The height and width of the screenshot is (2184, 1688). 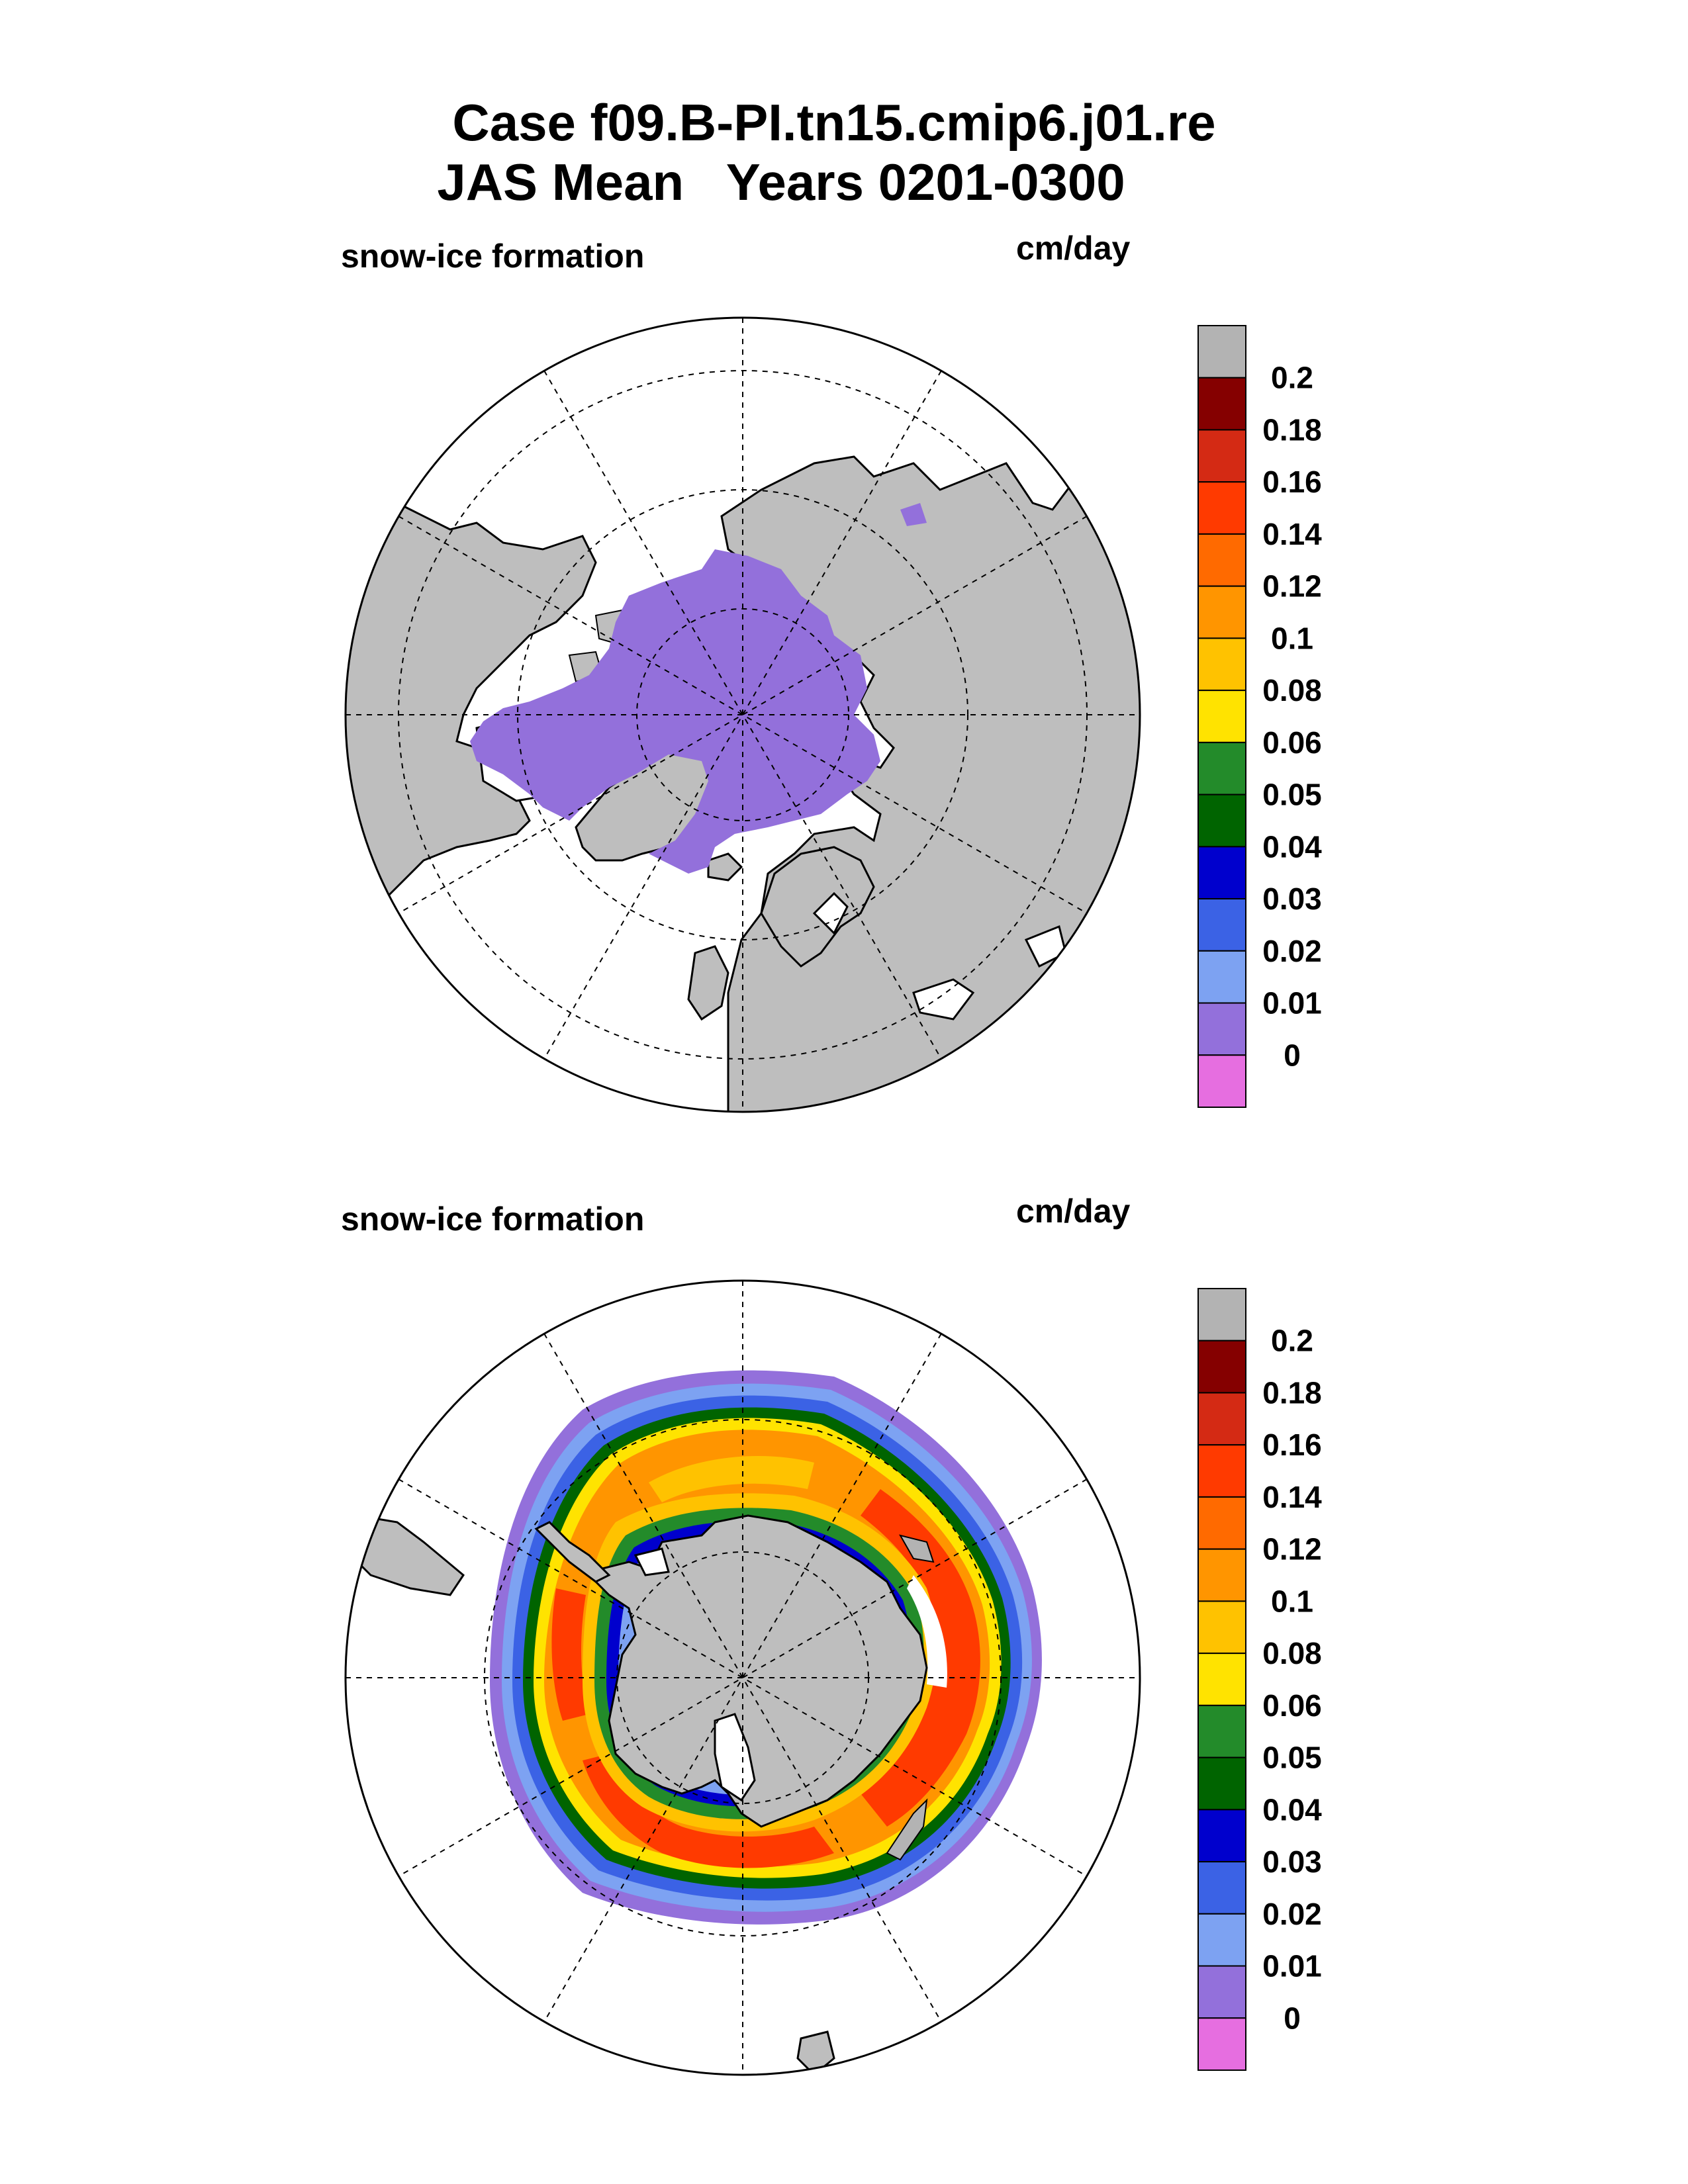 I want to click on eurasia-landmass, so click(x=930, y=761).